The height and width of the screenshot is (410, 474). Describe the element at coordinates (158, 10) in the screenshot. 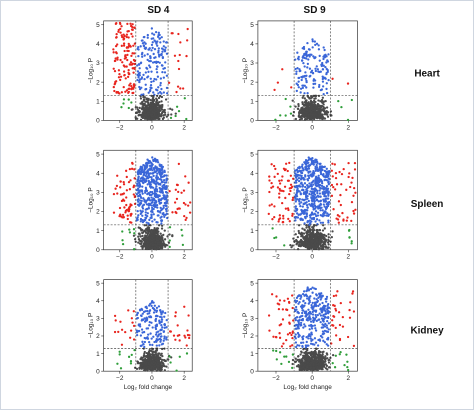

I see `column-title-sd4: SD 4` at that location.